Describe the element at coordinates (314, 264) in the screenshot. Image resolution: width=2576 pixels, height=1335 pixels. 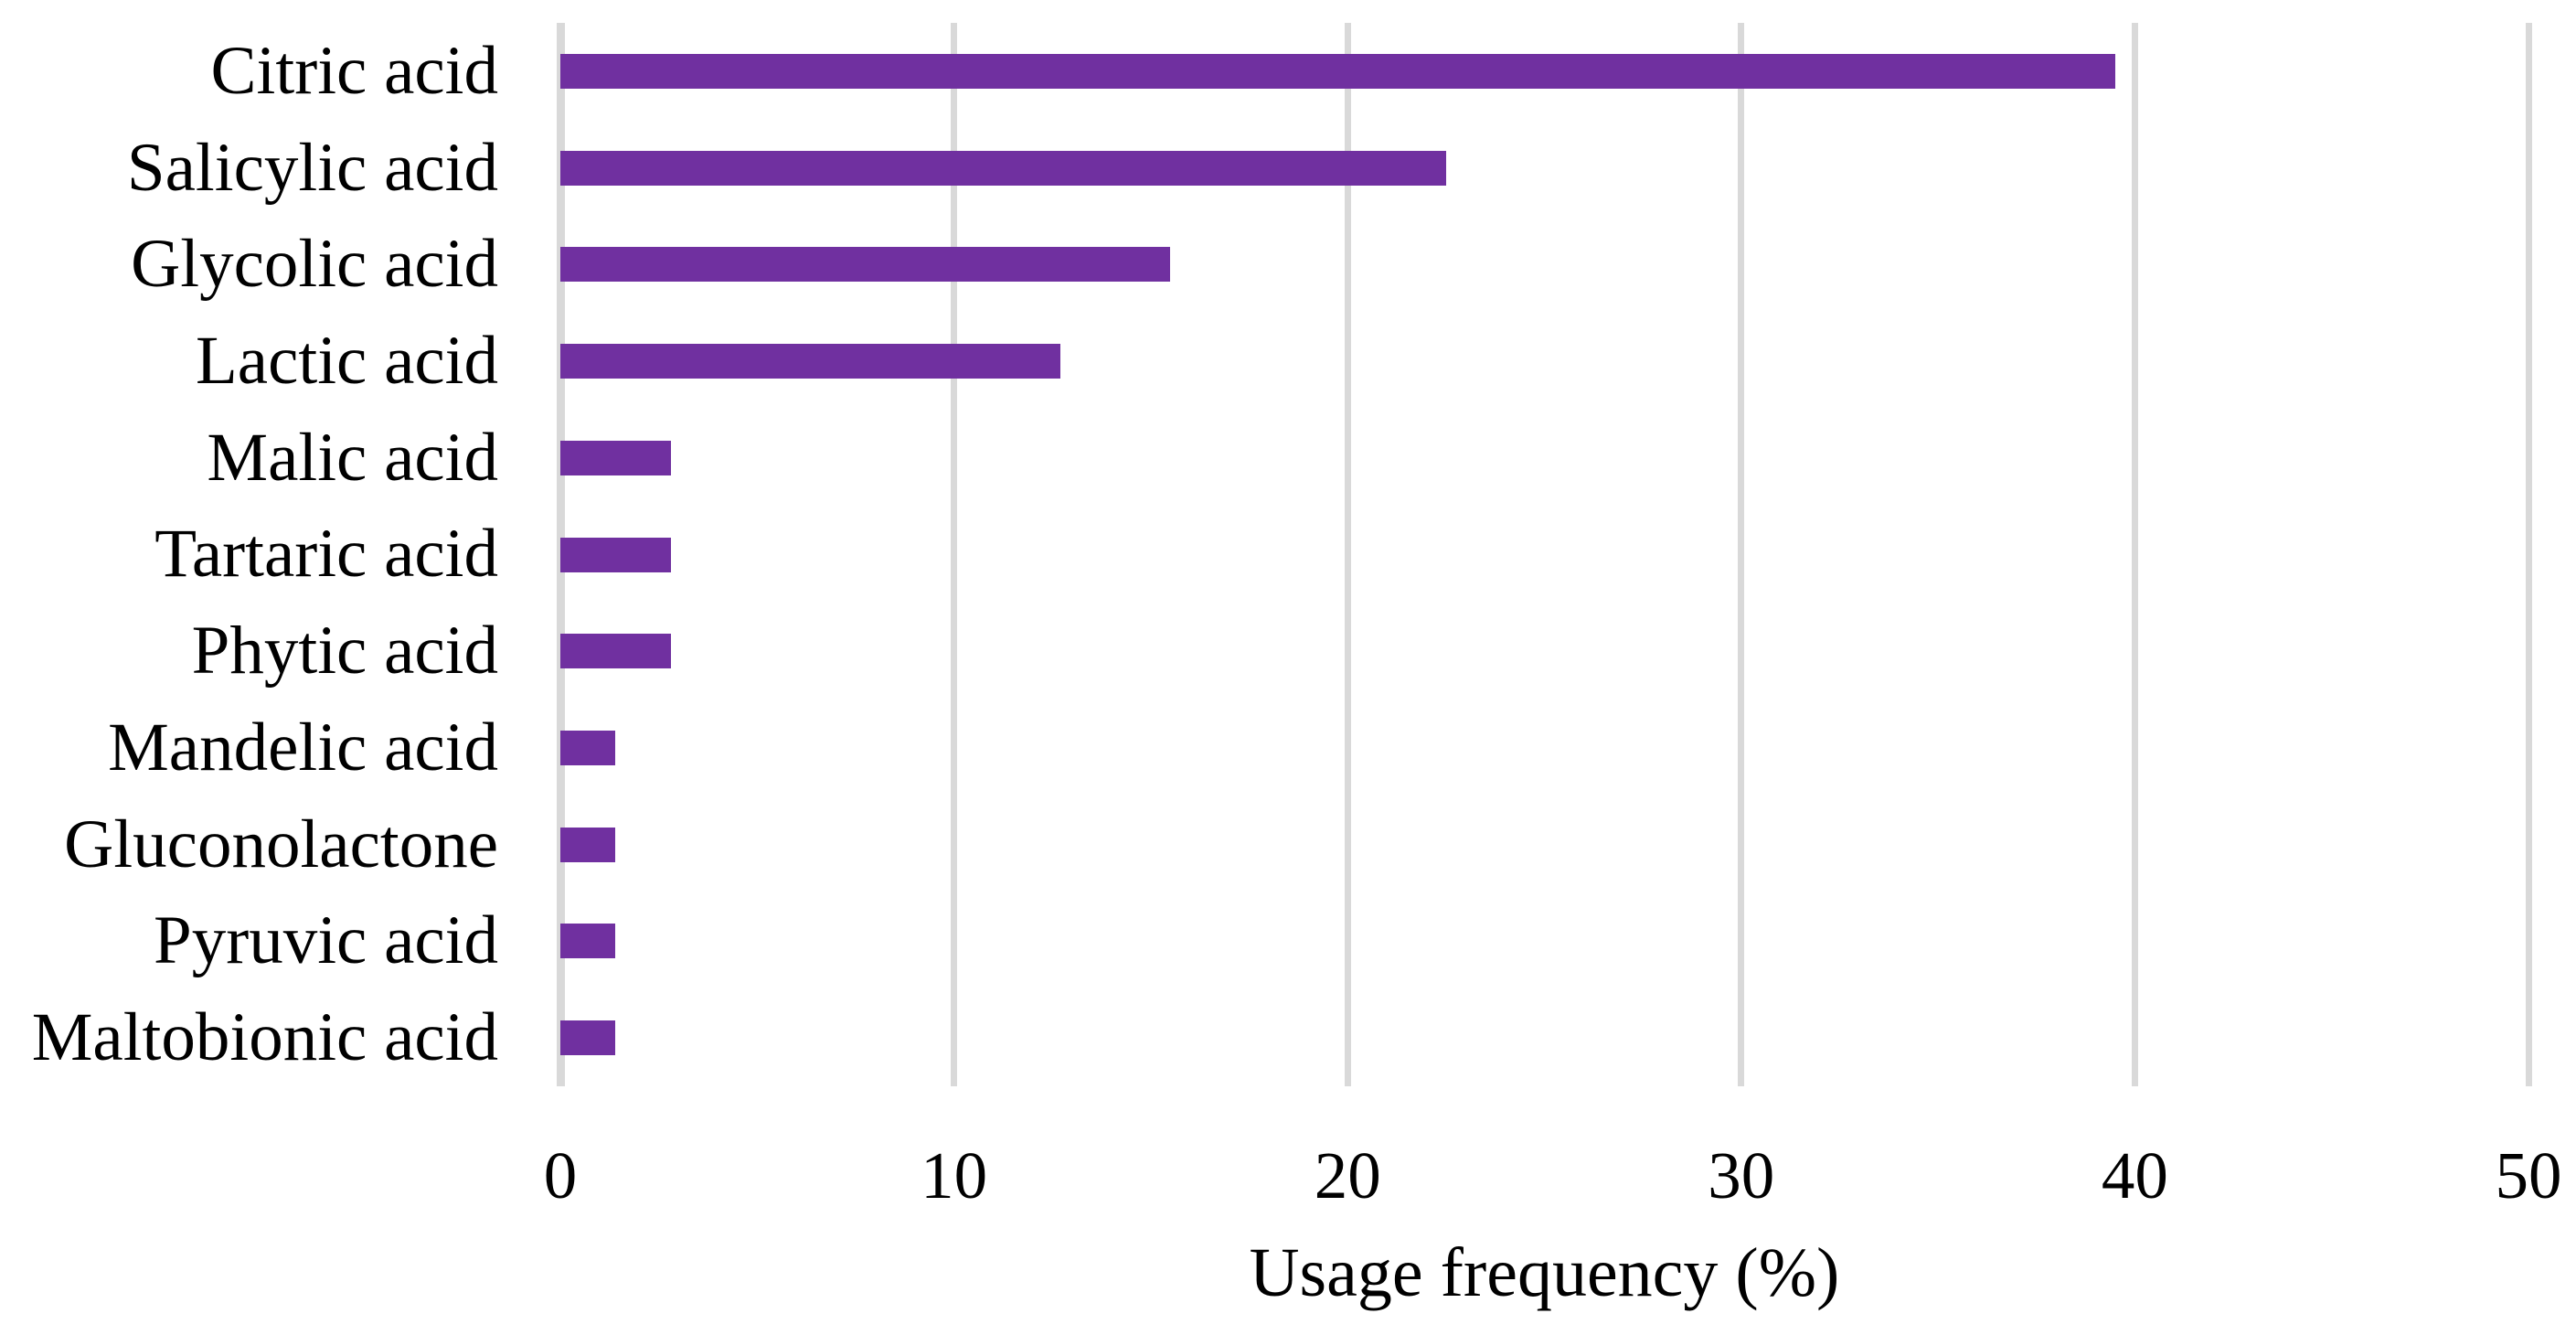
I see `category-label: Glycolic acid` at that location.